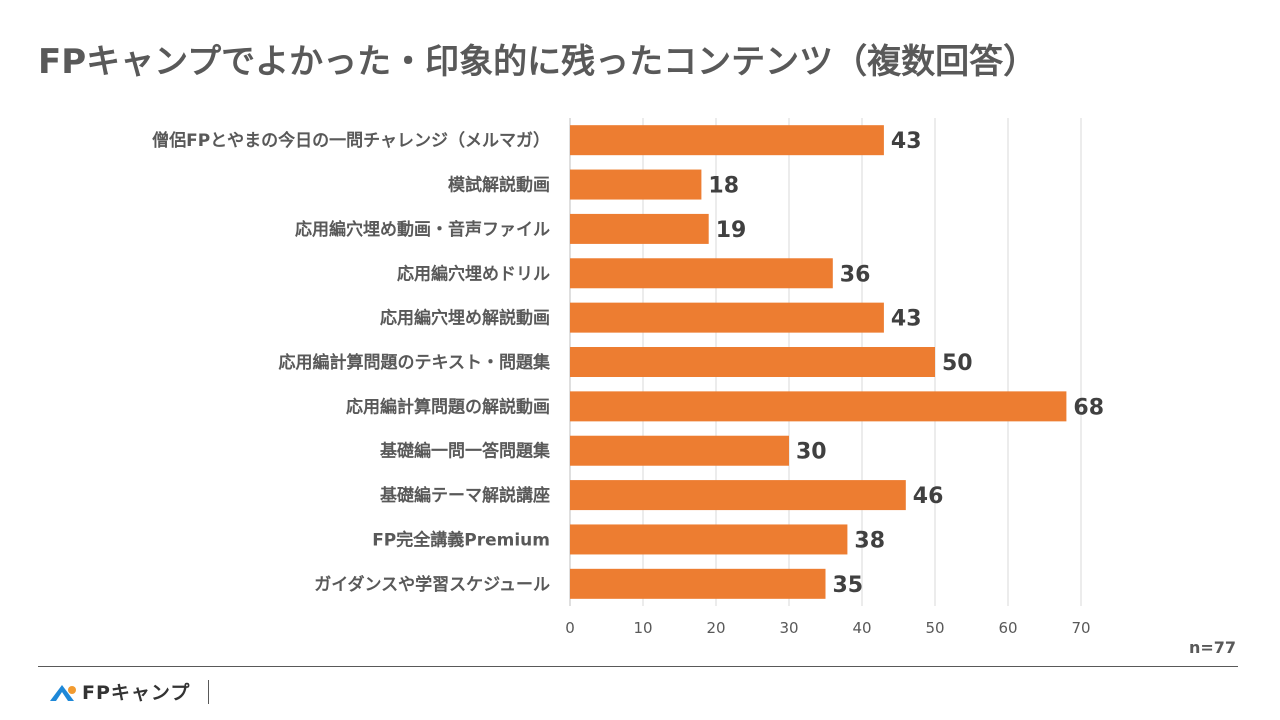  Describe the element at coordinates (461, 539) in the screenshot. I see `category-label: FP完全講義Premium` at that location.